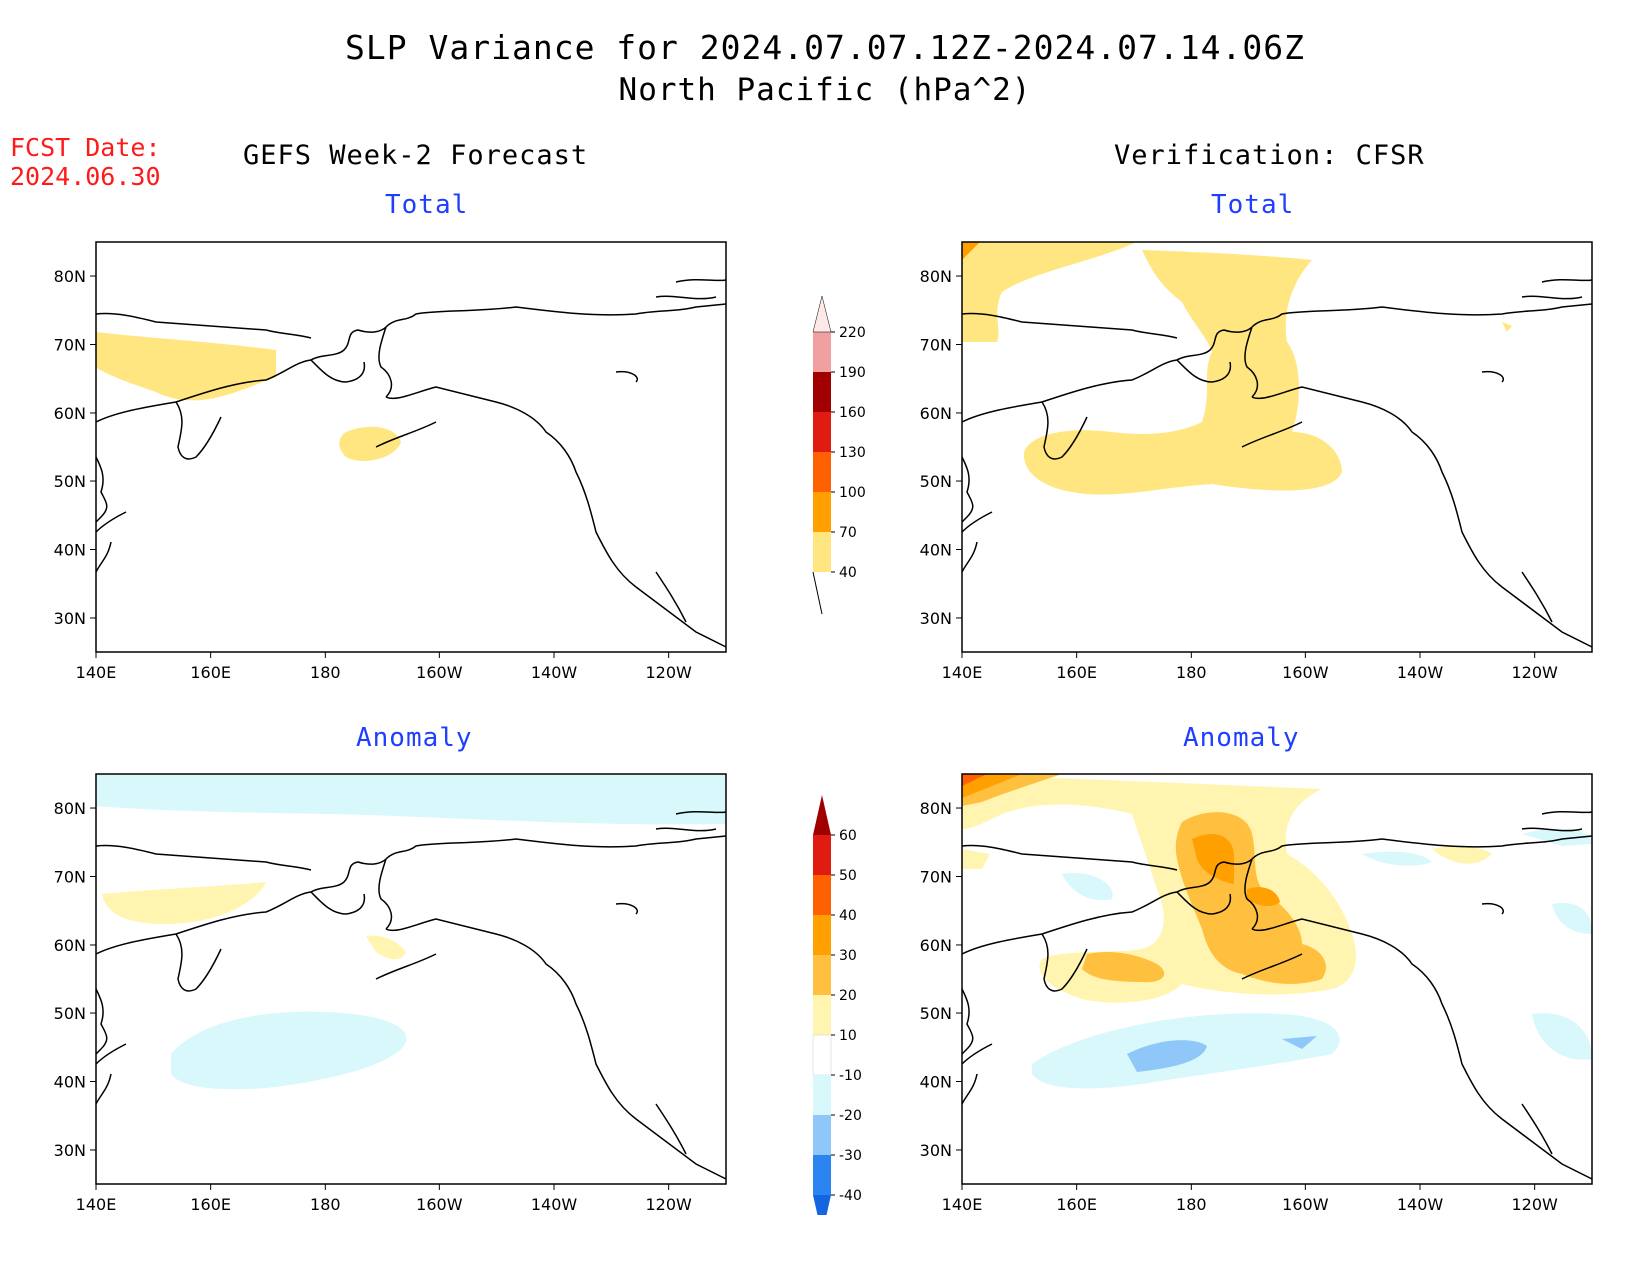 The height and width of the screenshot is (1275, 1650). I want to click on cfsr-anomaly-title: Anomaly, so click(1241, 738).